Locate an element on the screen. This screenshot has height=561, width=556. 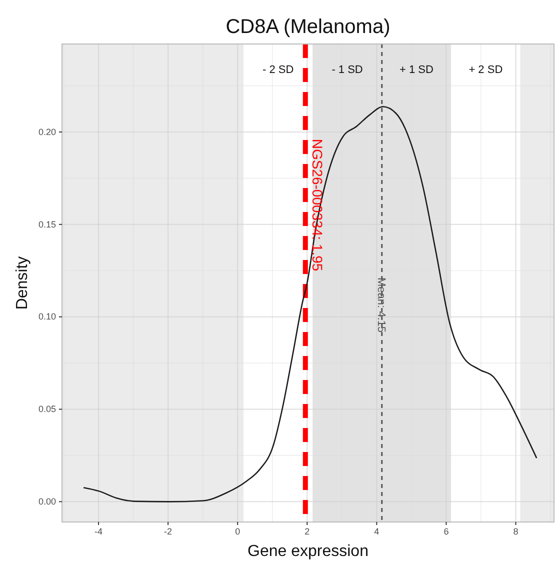
y-tick-label: 0.05 is located at coordinates (47, 409).